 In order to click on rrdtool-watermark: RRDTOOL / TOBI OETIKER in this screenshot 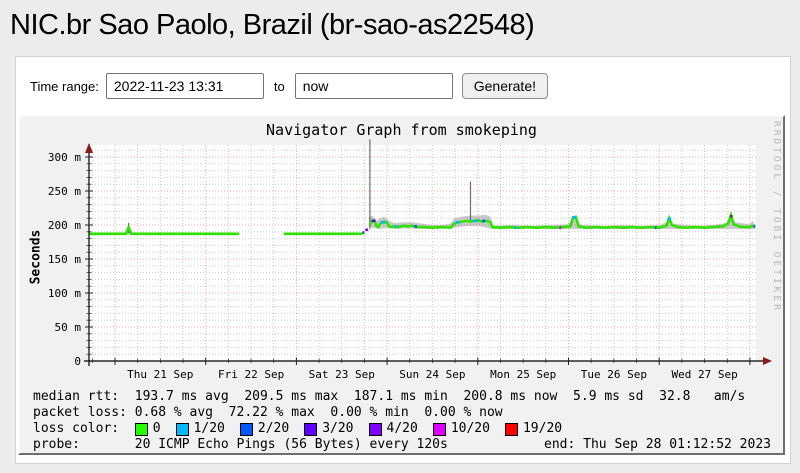, I will do `click(776, 217)`.